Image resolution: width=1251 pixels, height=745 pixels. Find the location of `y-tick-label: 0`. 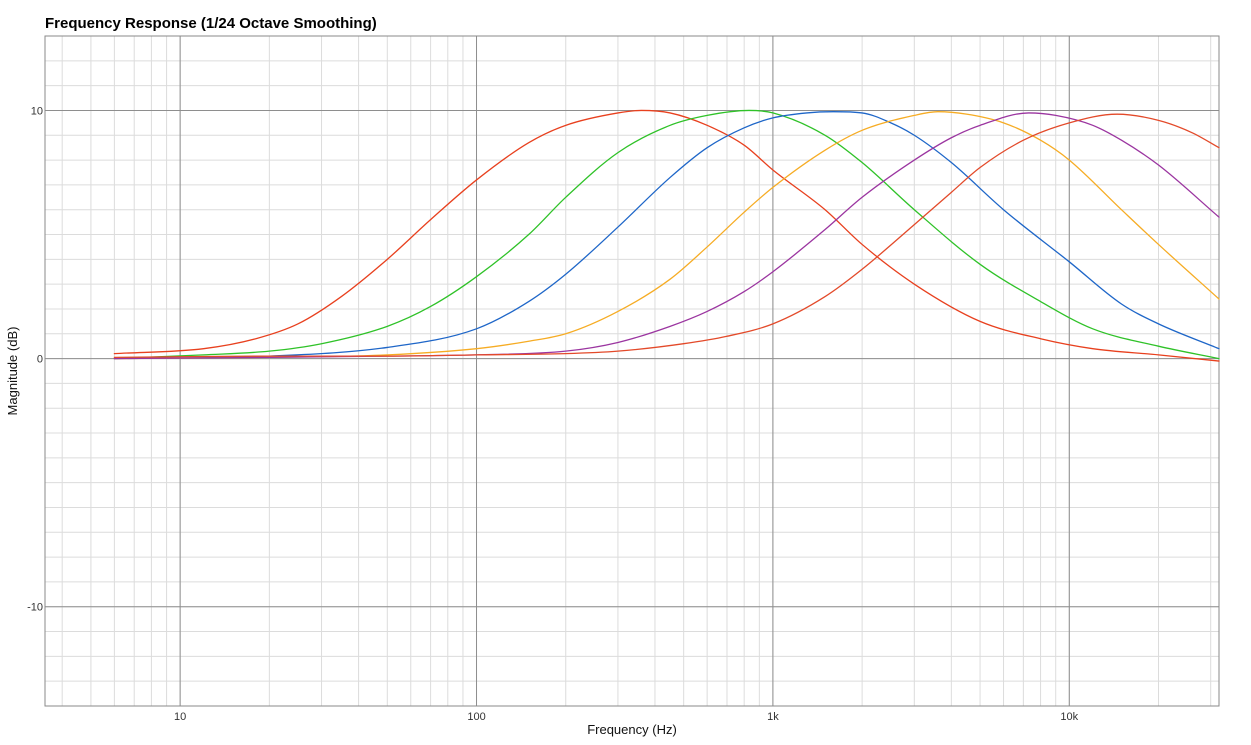

y-tick-label: 0 is located at coordinates (40, 360).